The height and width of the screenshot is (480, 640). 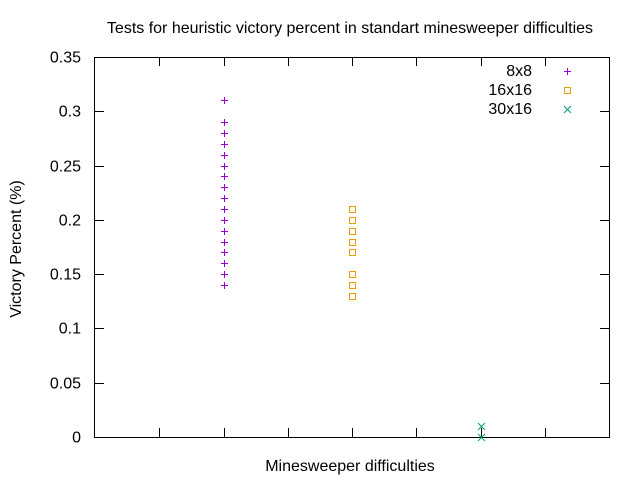 I want to click on legend-label: 16x16, so click(x=510, y=90).